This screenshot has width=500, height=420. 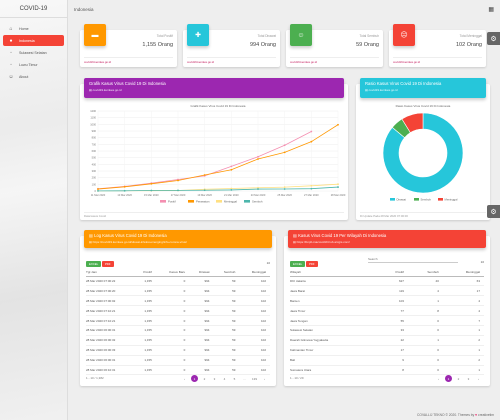 I want to click on table-cell: 0, so click(x=172, y=281).